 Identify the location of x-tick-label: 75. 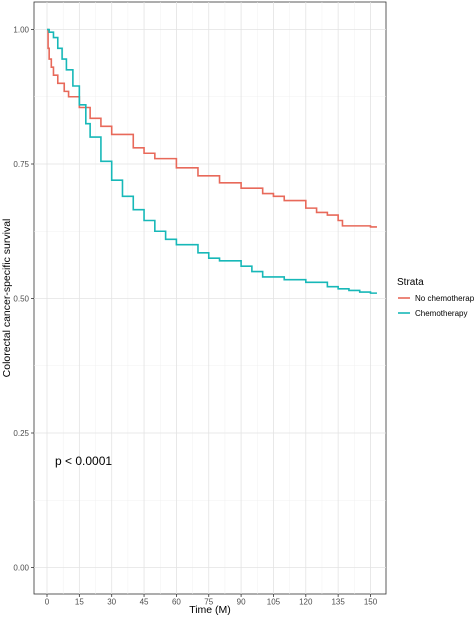
(208, 602).